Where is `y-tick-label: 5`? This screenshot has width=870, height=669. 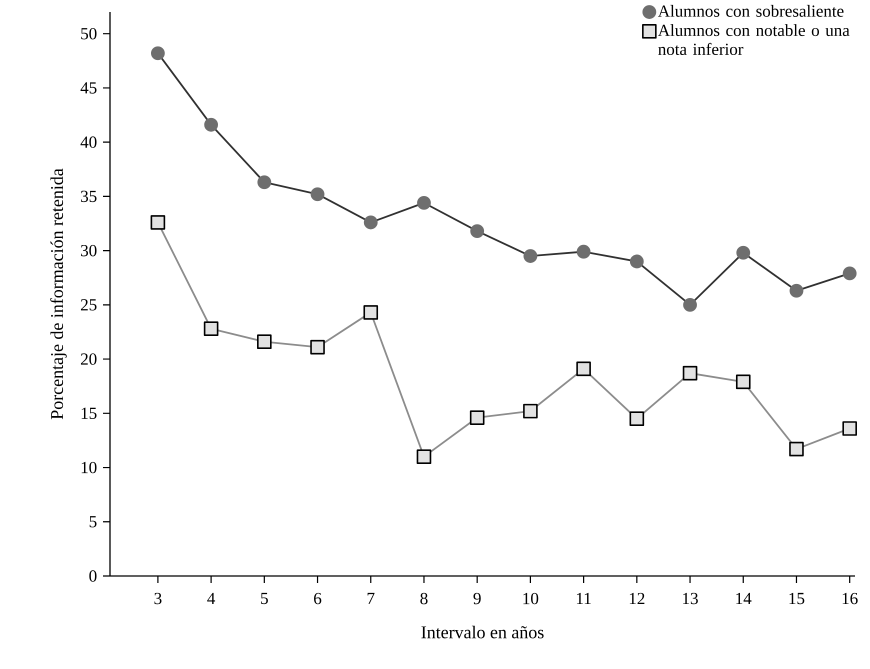 y-tick-label: 5 is located at coordinates (93, 522).